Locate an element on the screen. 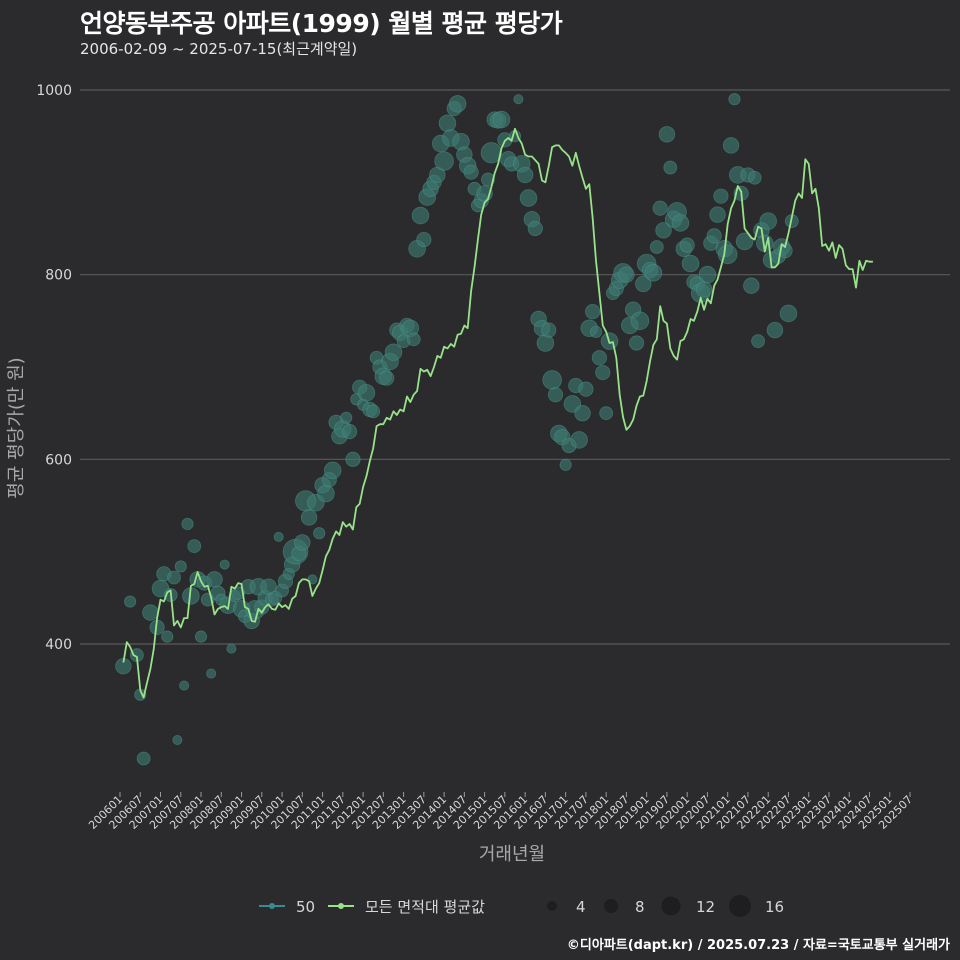 This screenshot has height=960, width=960. legend-item-50: 50 is located at coordinates (287, 907).